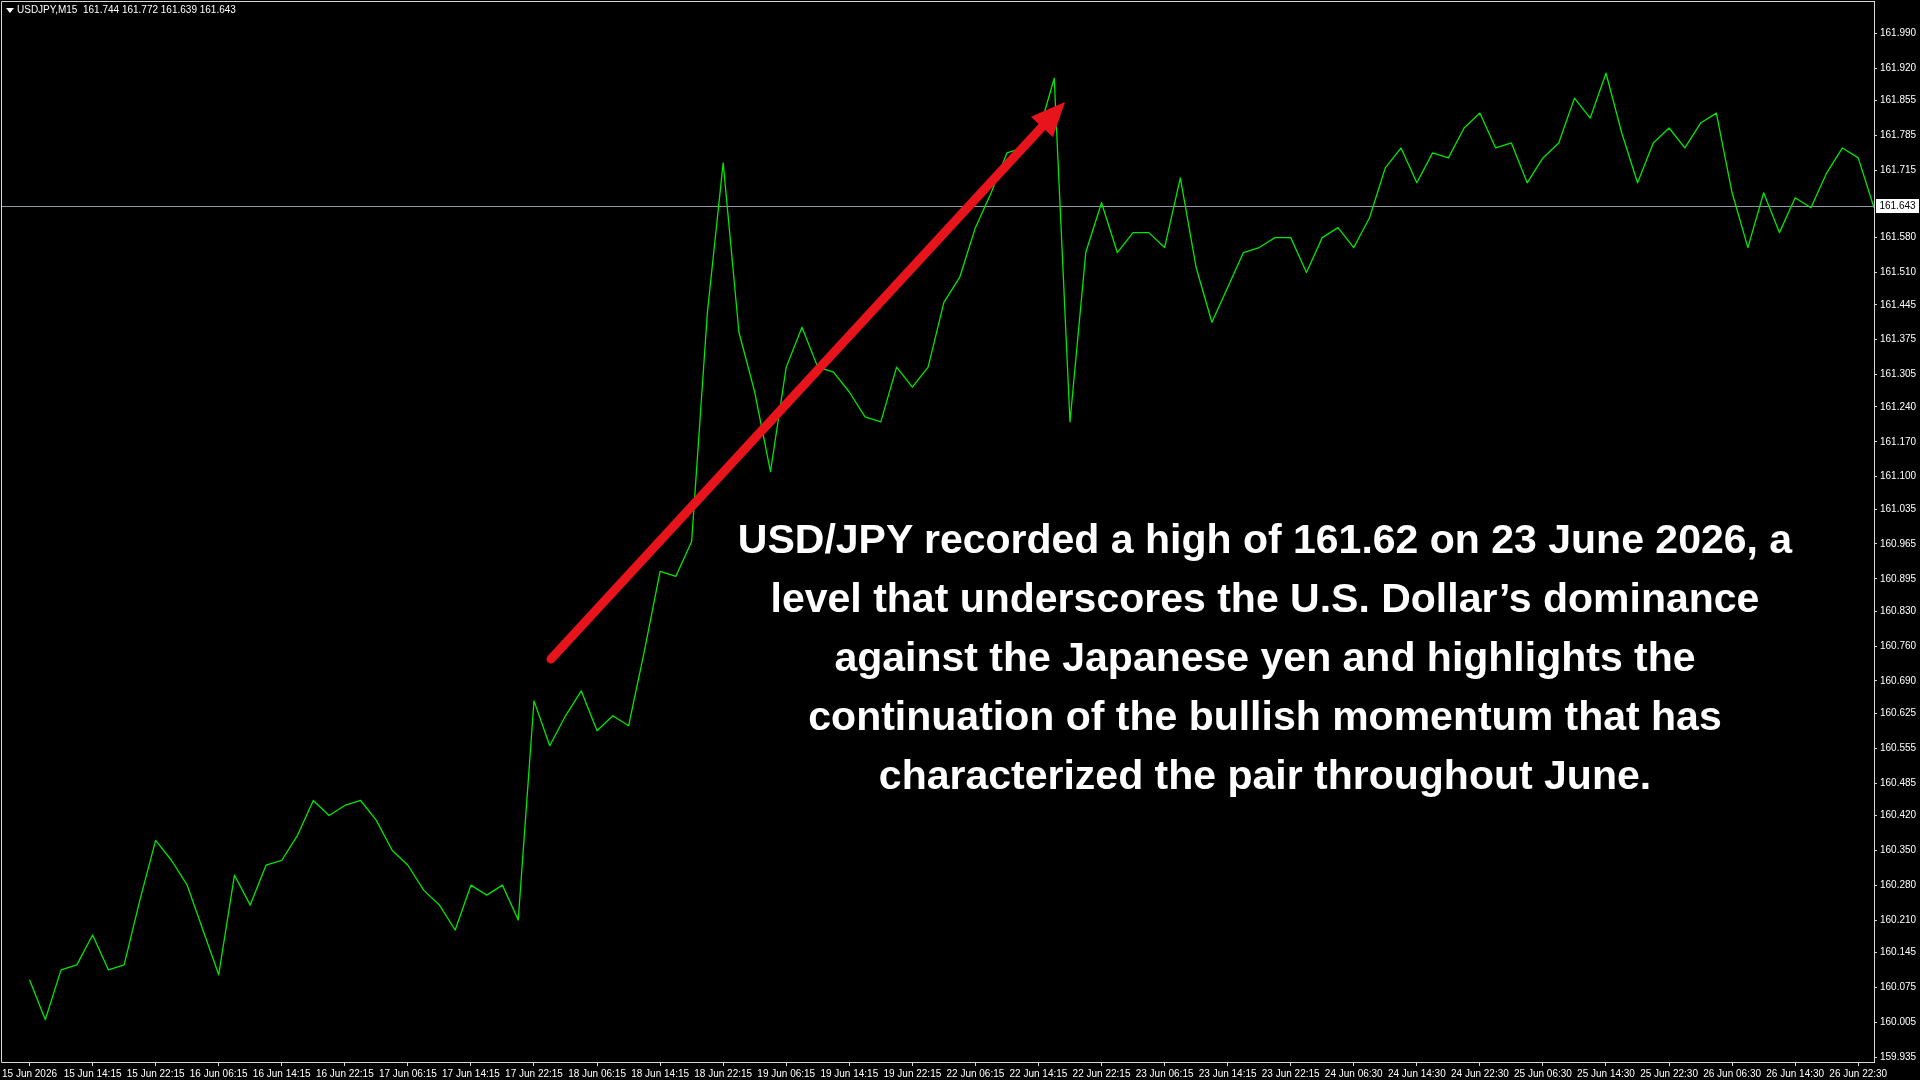  What do you see at coordinates (1898, 304) in the screenshot?
I see `y-tick-label: 161.445` at bounding box center [1898, 304].